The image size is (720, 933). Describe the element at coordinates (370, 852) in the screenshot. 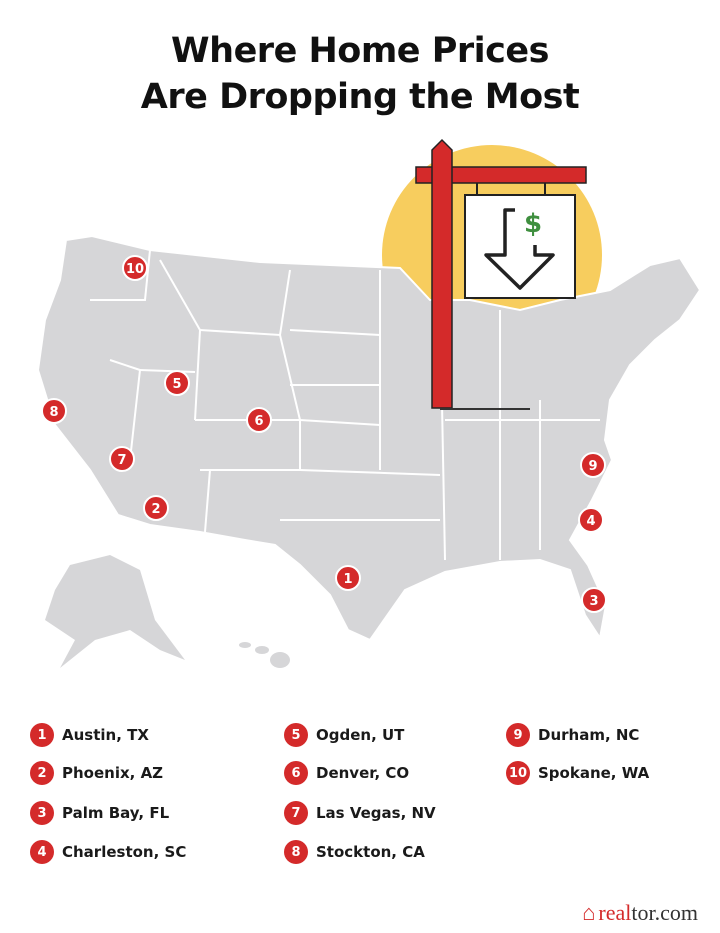

I see `city-name: Stockton, CA` at that location.